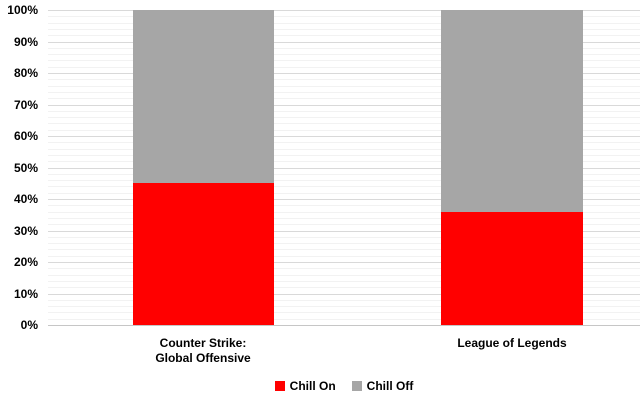 The image size is (640, 400). Describe the element at coordinates (203, 350) in the screenshot. I see `category-label: Counter Strike: Global Offensive` at that location.